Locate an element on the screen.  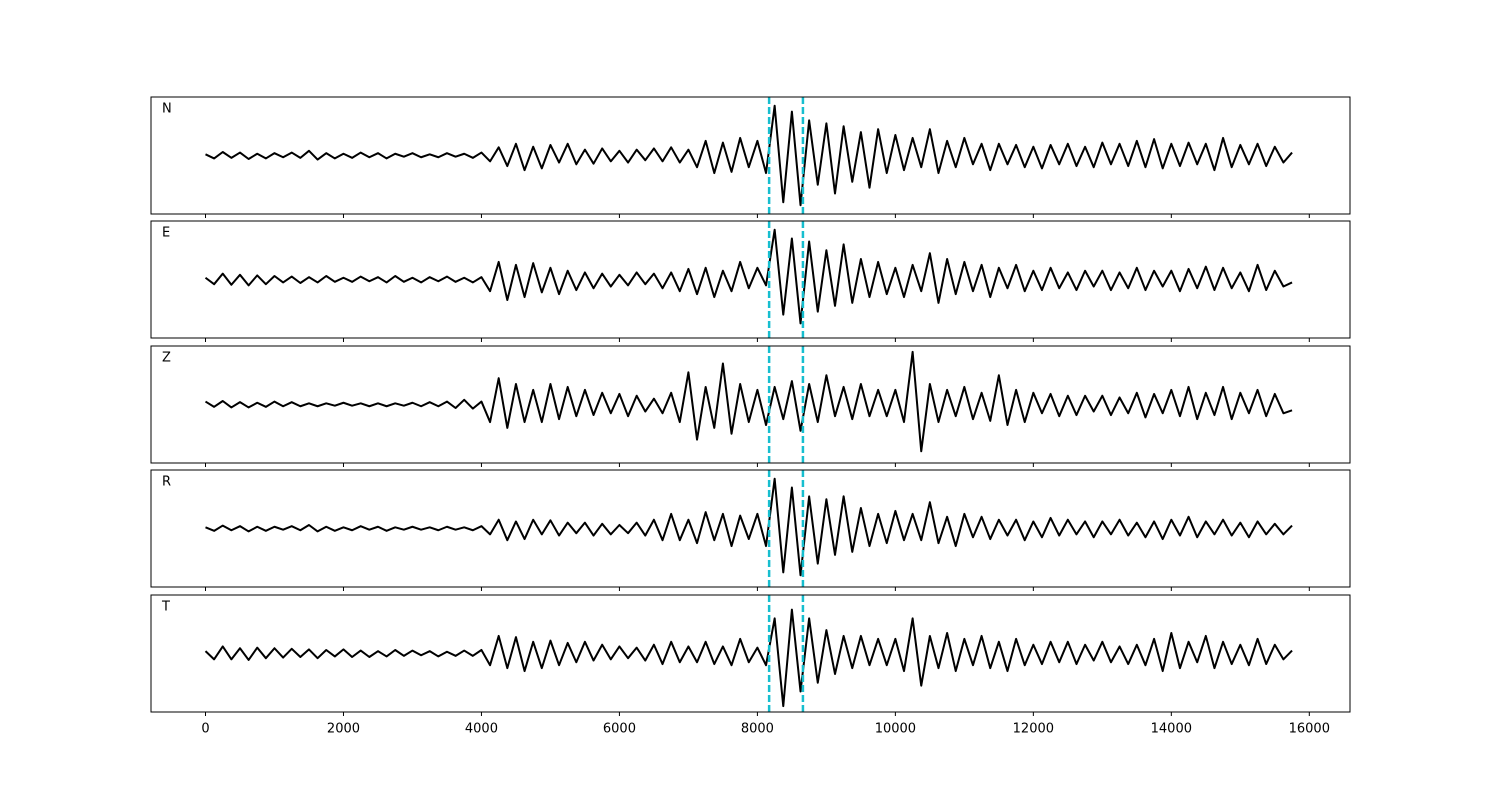
x-tick-label: 0 is located at coordinates (205, 729).